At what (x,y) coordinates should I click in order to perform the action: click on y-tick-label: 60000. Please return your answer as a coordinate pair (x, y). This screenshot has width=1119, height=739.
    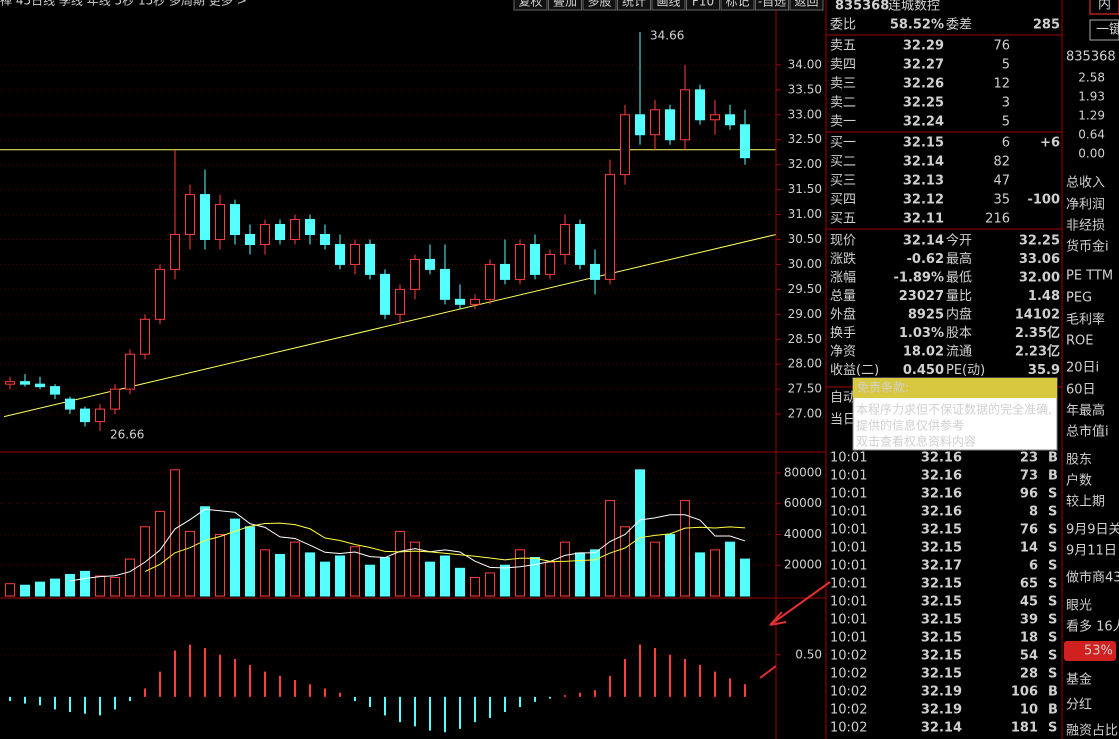
    Looking at the image, I should click on (803, 503).